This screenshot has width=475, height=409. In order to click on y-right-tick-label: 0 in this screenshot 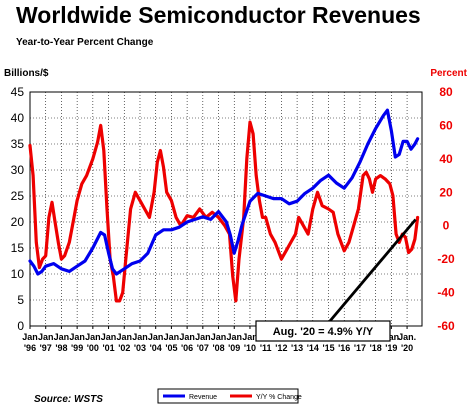, I will do `click(446, 226)`.